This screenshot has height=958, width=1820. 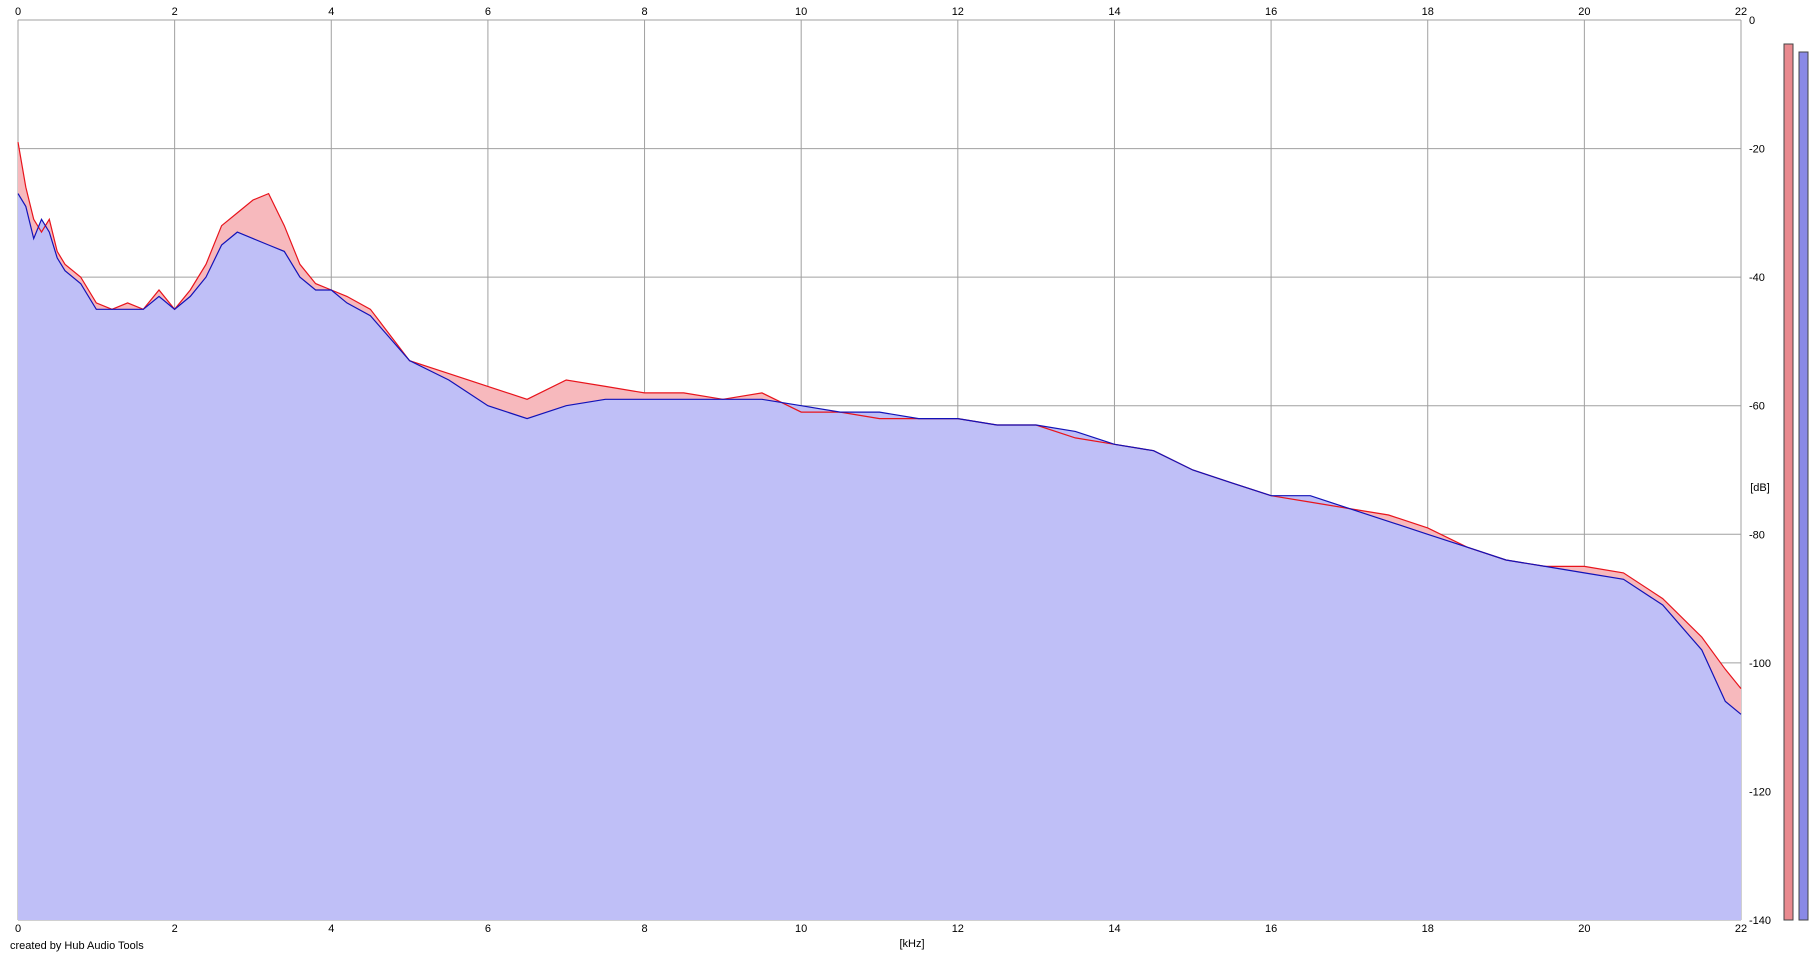 What do you see at coordinates (911, 944) in the screenshot?
I see `x-axis-label: [kHz]` at bounding box center [911, 944].